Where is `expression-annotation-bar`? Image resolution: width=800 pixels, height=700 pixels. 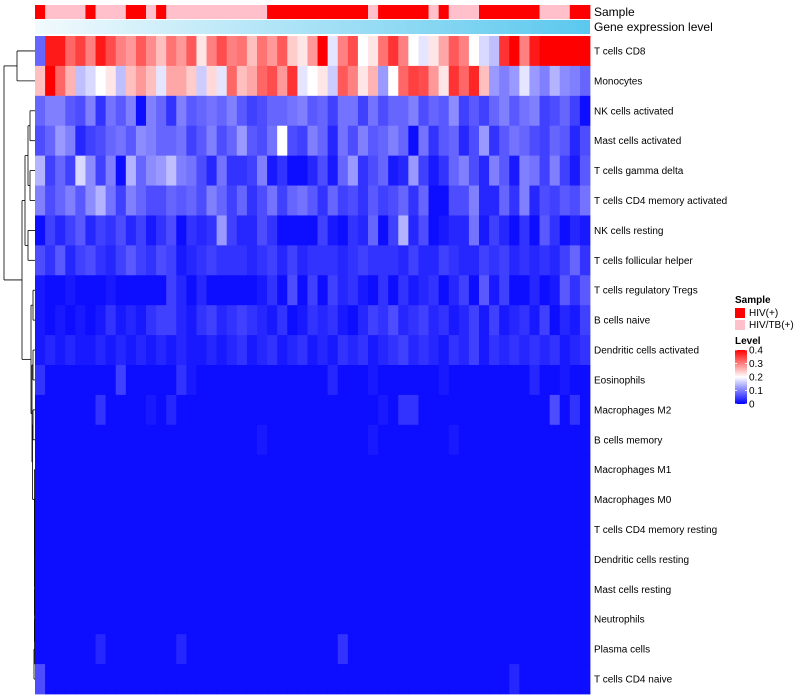
expression-annotation-bar is located at coordinates (312, 27).